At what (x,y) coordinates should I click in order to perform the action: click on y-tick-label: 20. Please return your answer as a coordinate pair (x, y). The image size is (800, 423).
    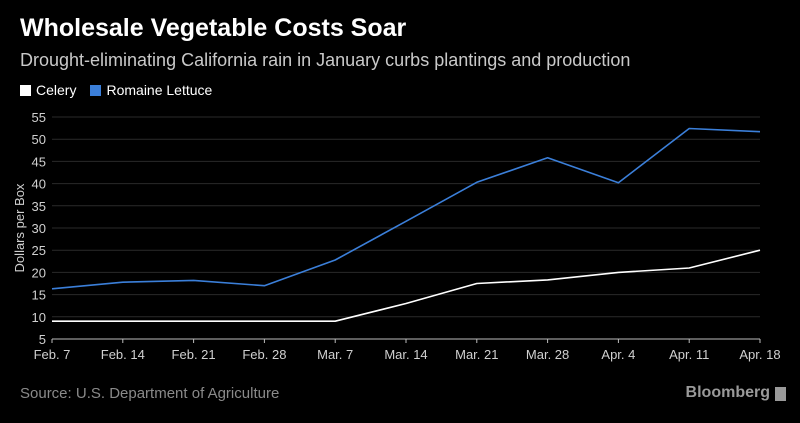
    Looking at the image, I should click on (39, 272).